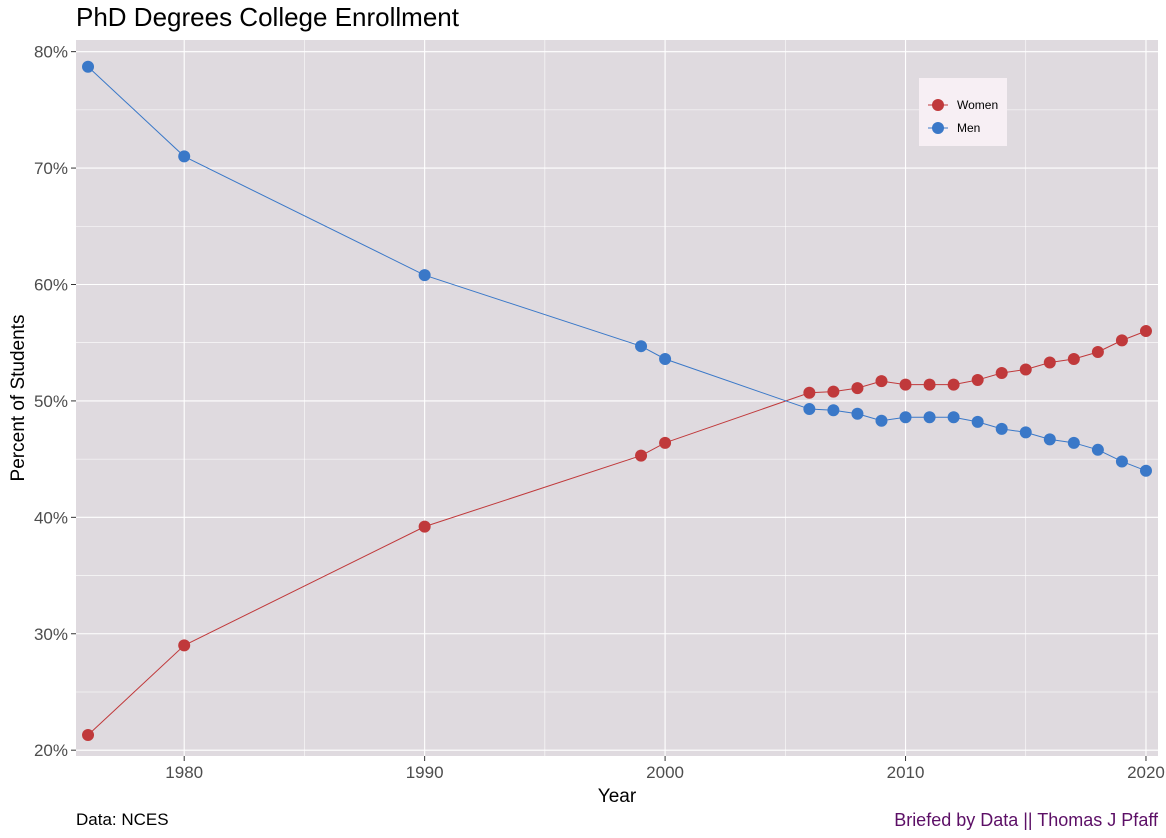 This screenshot has width=1166, height=838. Describe the element at coordinates (267, 17) in the screenshot. I see `chart-title: PhD Degrees College Enrollment` at that location.